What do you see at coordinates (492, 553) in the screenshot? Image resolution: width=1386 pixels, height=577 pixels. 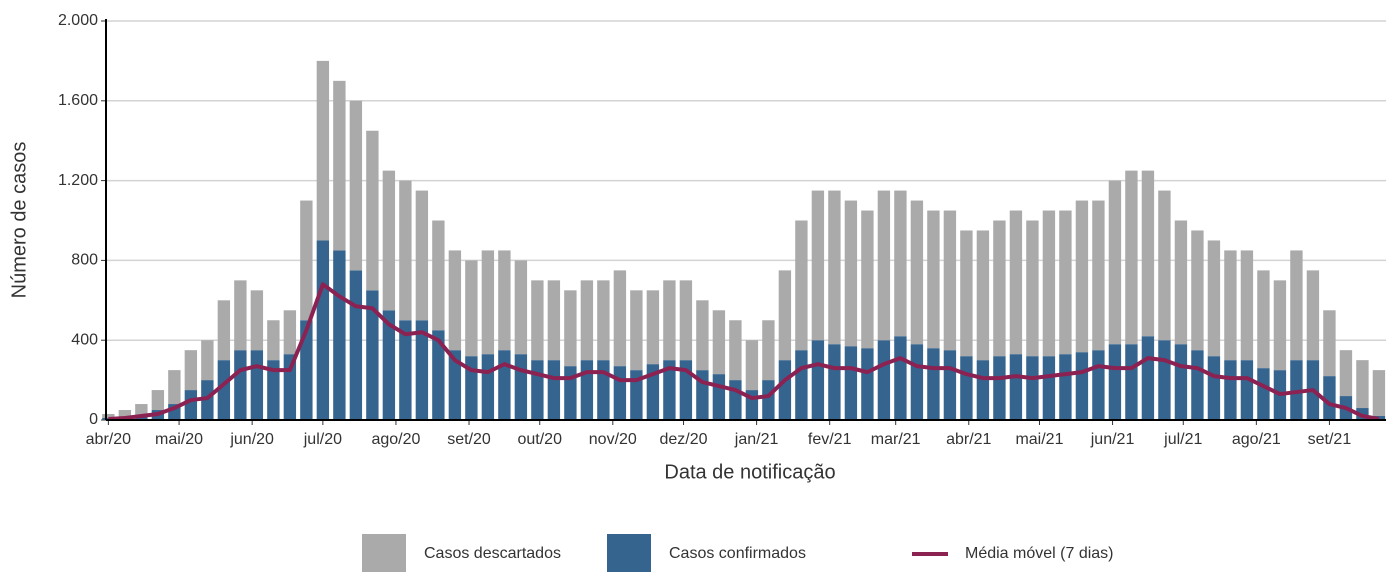 I see `legend-label: Casos descartados` at bounding box center [492, 553].